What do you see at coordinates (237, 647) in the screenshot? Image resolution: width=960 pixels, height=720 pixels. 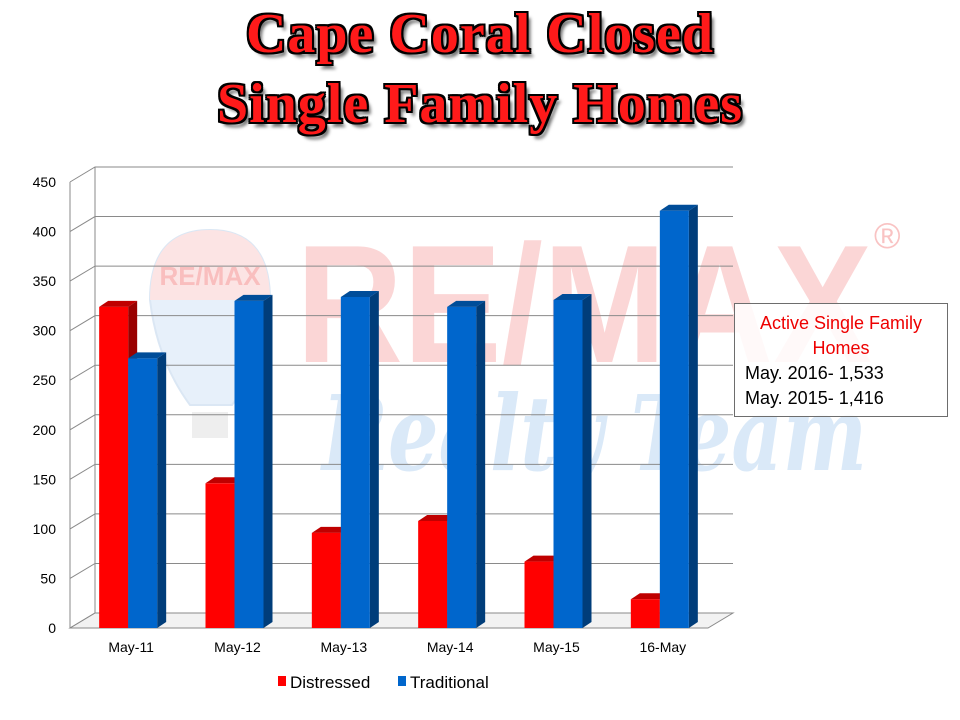 I see `x-tick-label: May-12` at bounding box center [237, 647].